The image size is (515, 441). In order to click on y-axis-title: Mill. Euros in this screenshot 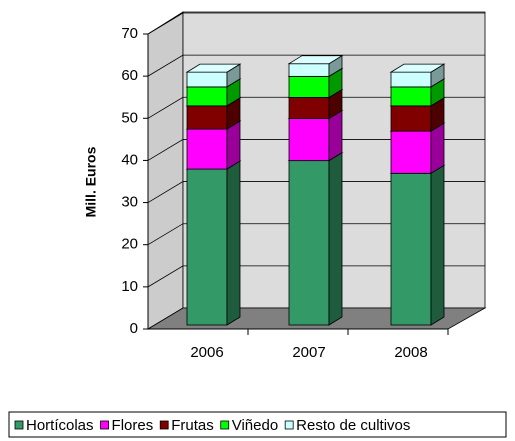, I will do `click(91, 181)`.